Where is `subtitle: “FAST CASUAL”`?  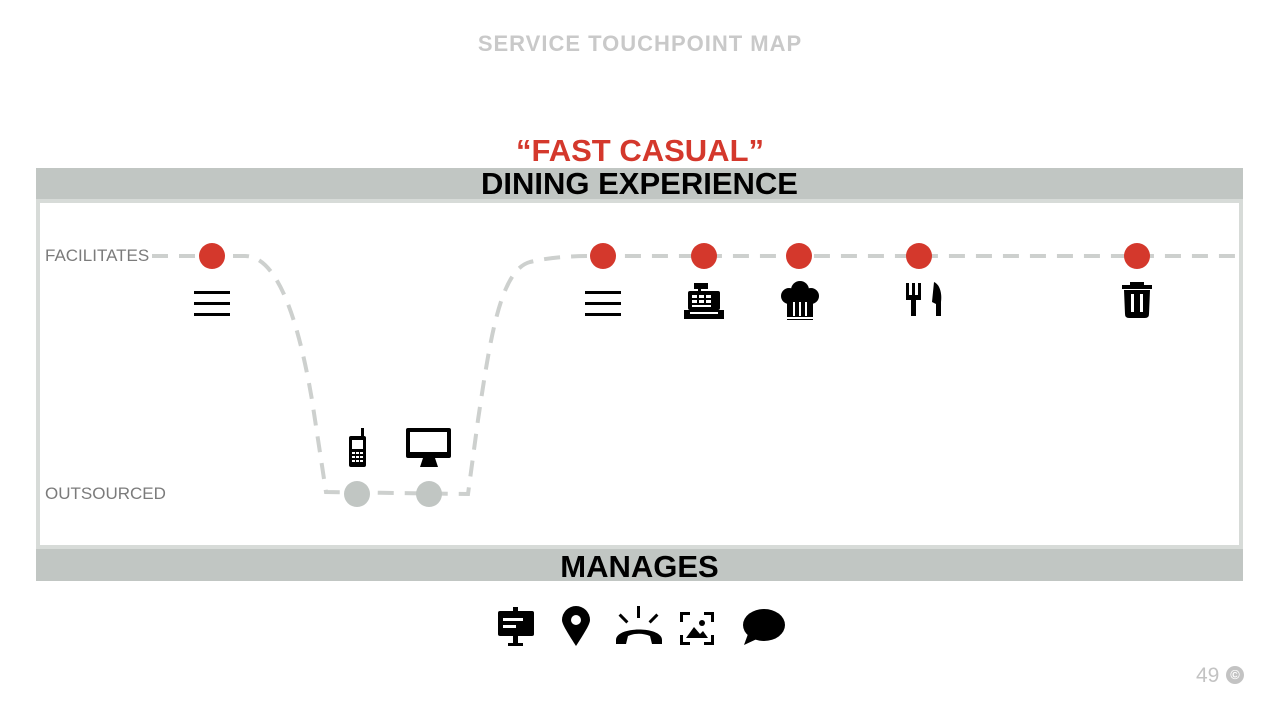 subtitle: “FAST CASUAL” is located at coordinates (640, 150).